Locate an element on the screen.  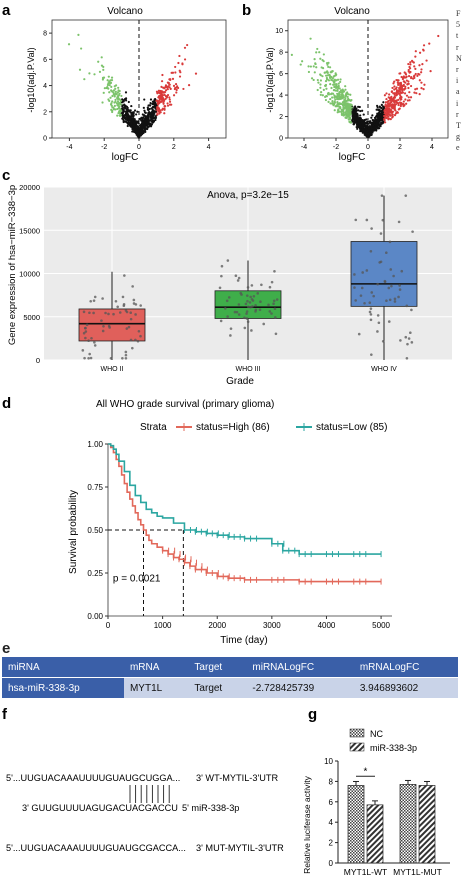
anova-annotation: Anova, p=3.2e−15 is located at coordinates (248, 195).